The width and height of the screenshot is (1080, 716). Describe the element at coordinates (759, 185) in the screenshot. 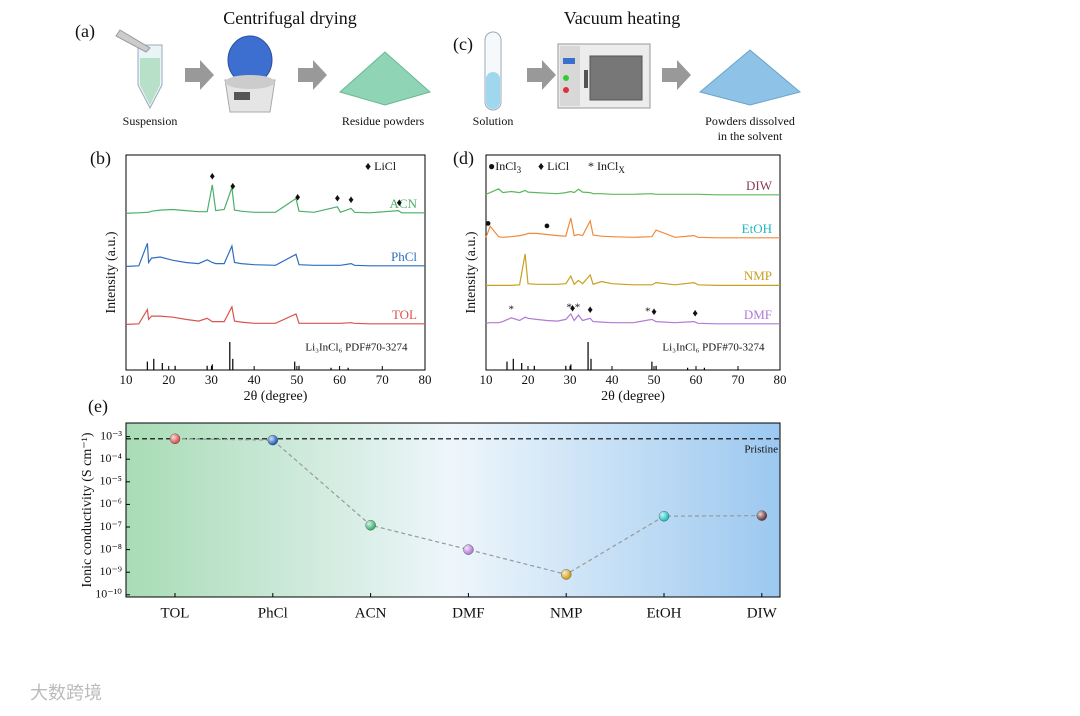

I see `series-label: DIW` at that location.